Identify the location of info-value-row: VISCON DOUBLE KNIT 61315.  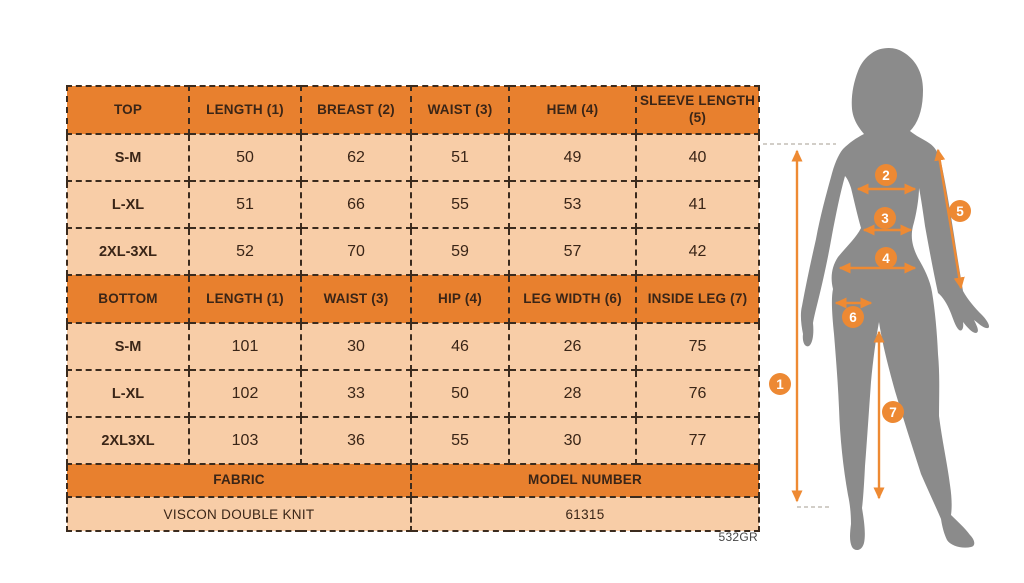
(413, 514).